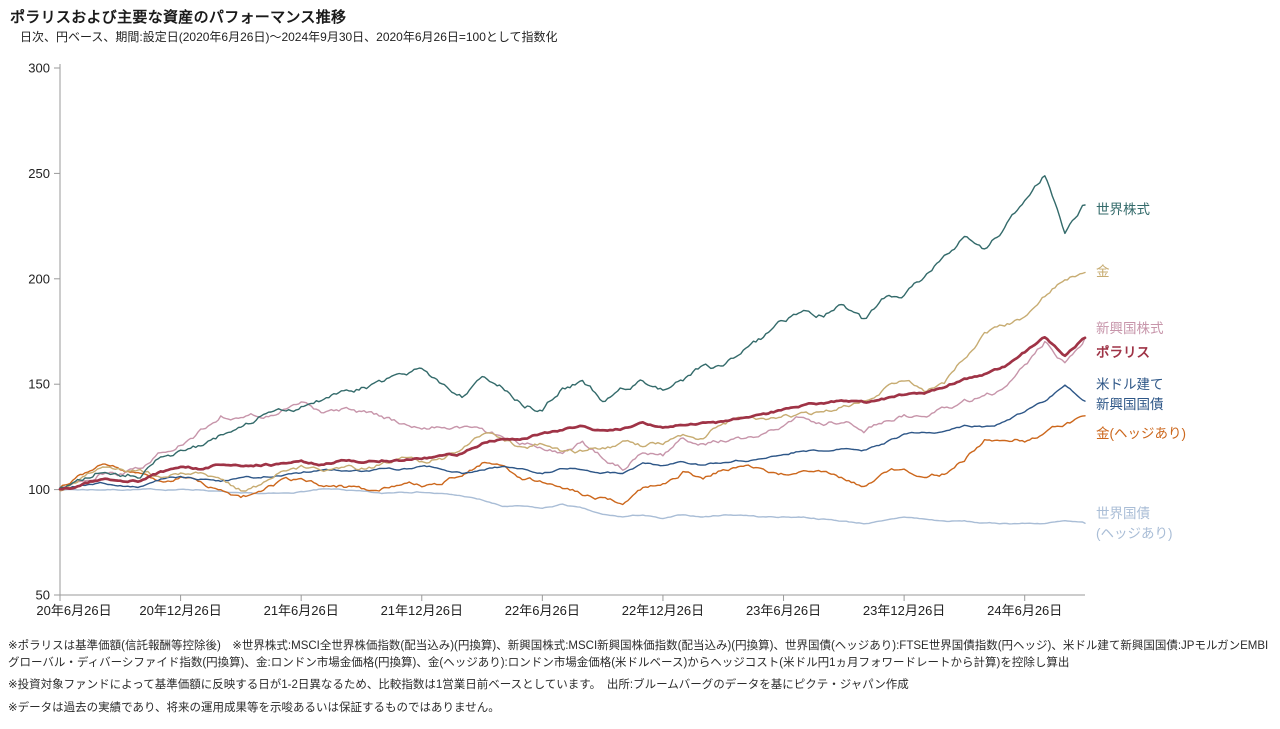 This screenshot has width=1280, height=729. Describe the element at coordinates (43, 595) in the screenshot. I see `y-tick-label: 50` at that location.